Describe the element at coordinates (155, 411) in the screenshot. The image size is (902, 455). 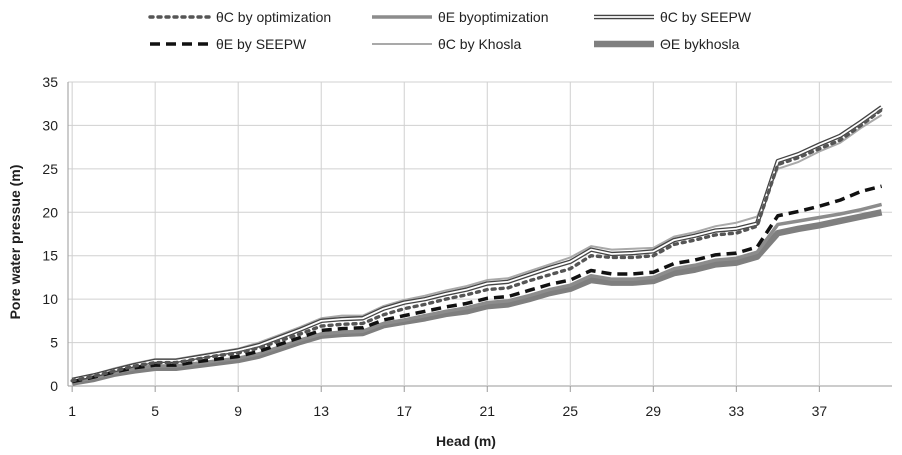
I see `x-tick-label: 5` at that location.